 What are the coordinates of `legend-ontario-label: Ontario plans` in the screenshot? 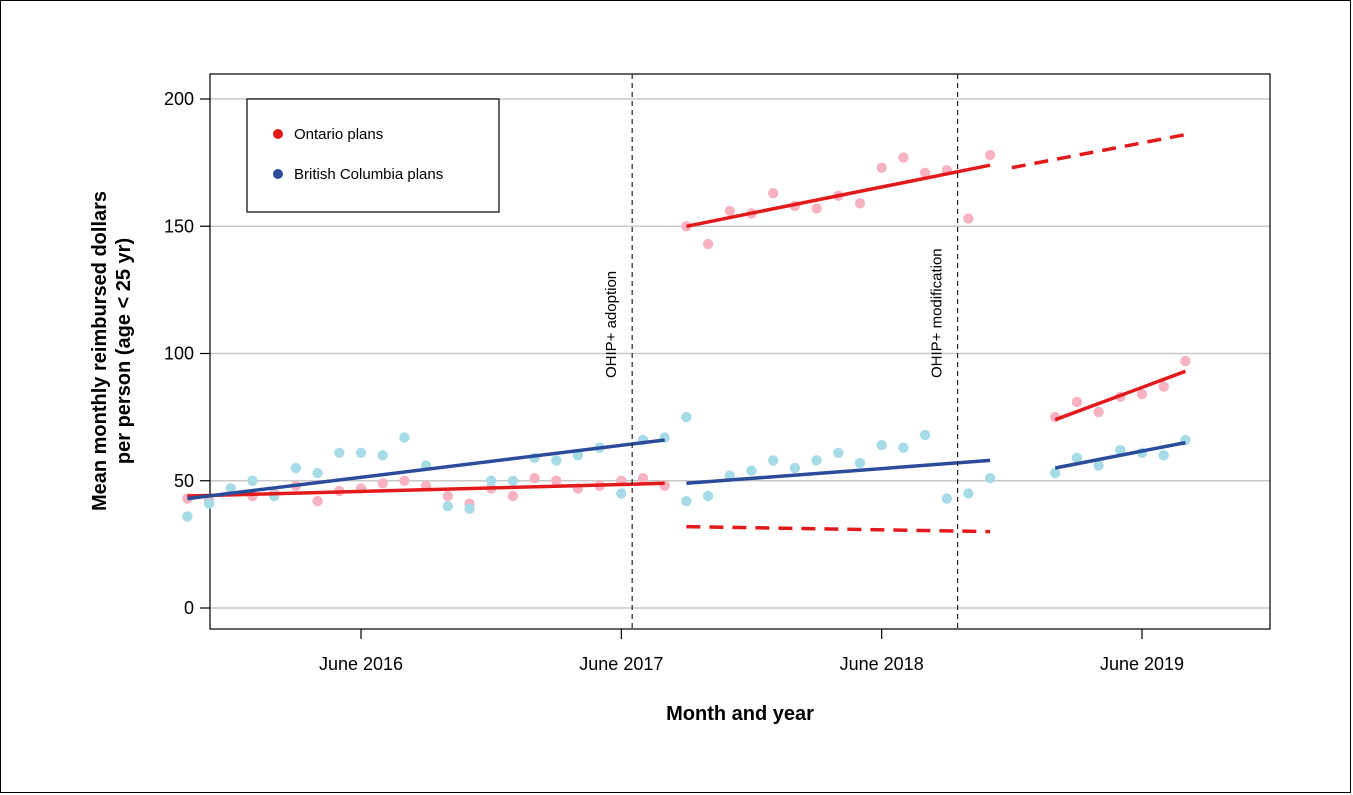 It's located at (338, 134).